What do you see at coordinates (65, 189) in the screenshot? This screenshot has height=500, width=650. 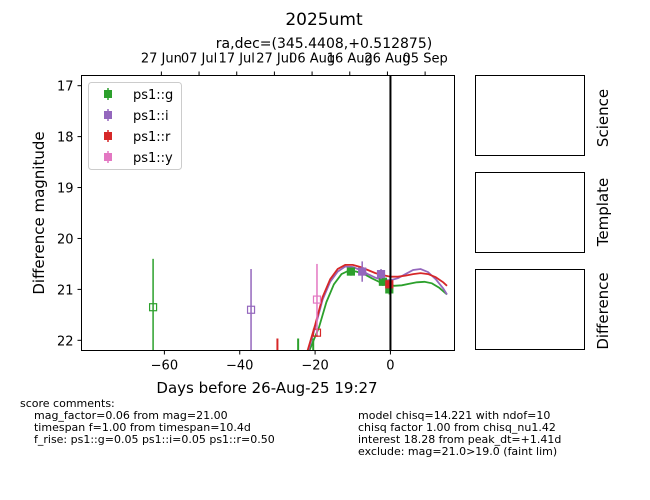 I see `y-tick-label: 19` at bounding box center [65, 189].